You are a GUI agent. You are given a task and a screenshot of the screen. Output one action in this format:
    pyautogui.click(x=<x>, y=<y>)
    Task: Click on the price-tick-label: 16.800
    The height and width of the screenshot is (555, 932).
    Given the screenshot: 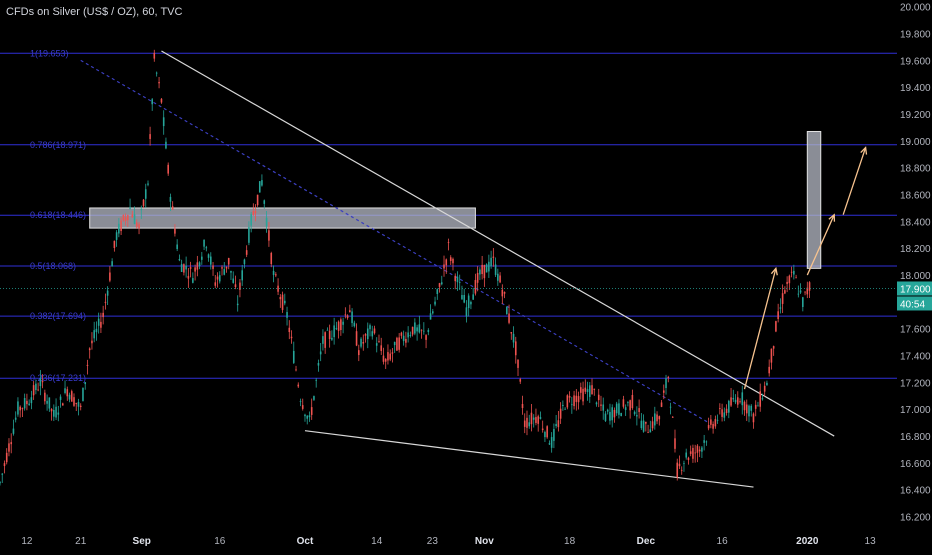 What is the action you would take?
    pyautogui.click(x=915, y=437)
    